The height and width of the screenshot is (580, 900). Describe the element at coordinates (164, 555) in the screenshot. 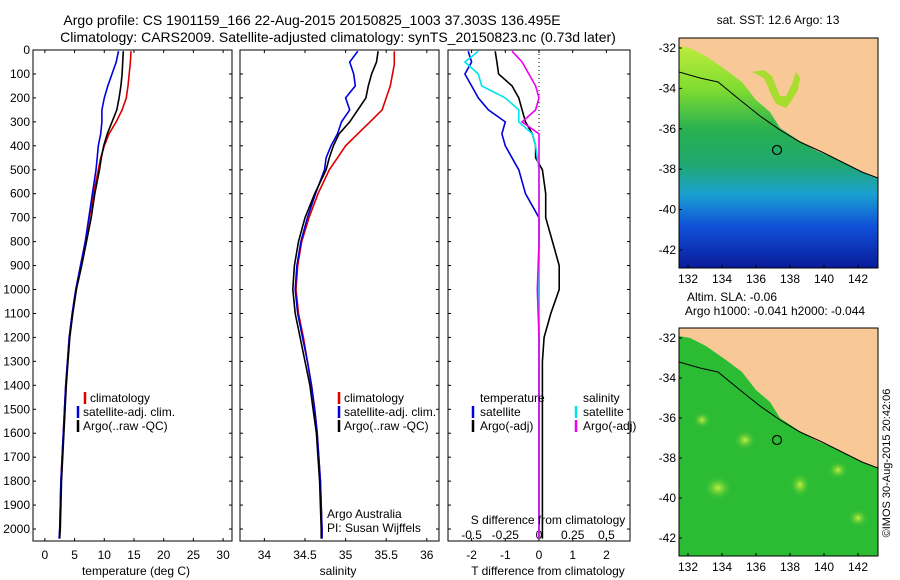

I see `x-tick-label: 20` at that location.